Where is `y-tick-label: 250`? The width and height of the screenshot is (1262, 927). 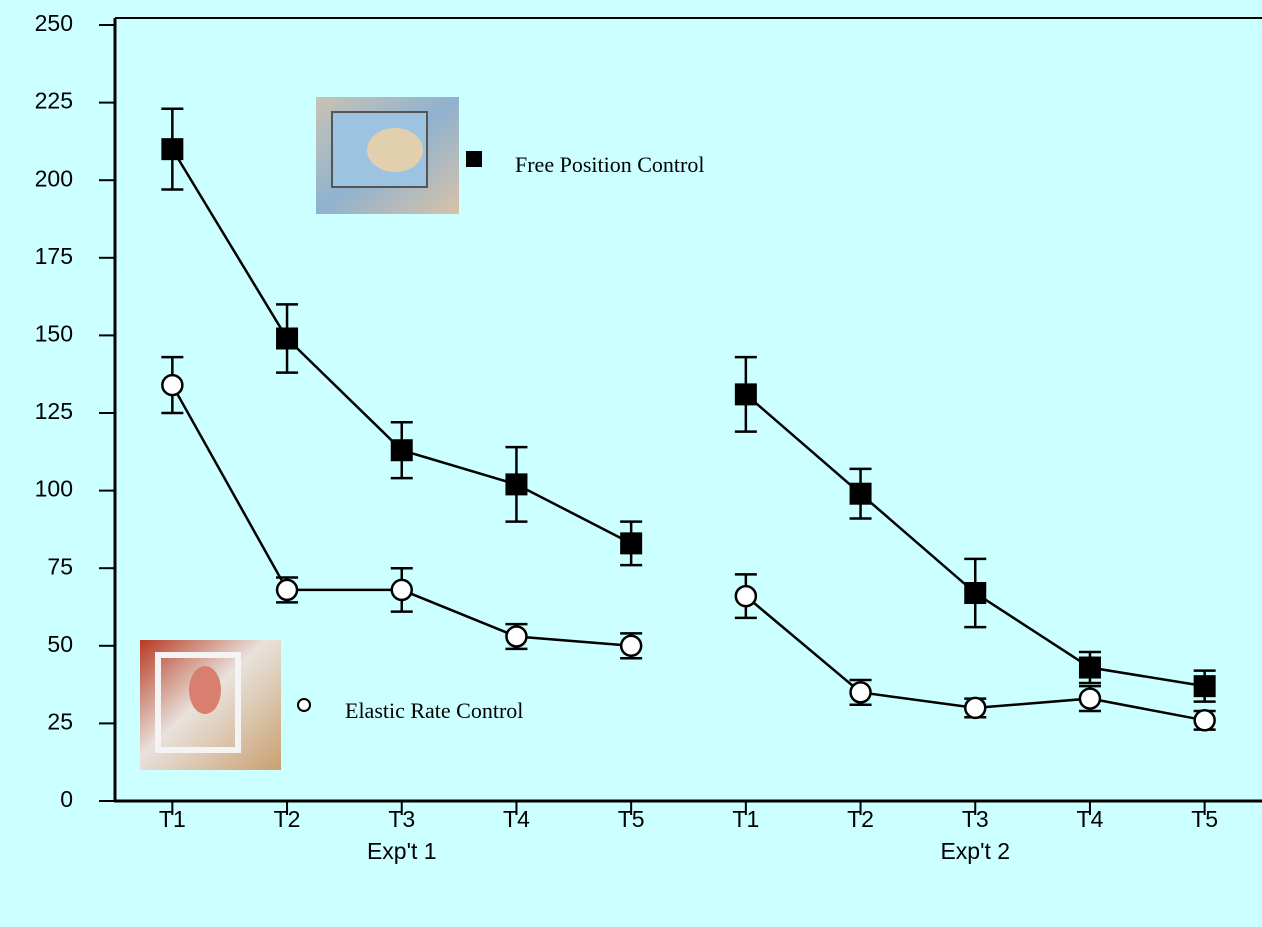
y-tick-label: 250 is located at coordinates (54, 23).